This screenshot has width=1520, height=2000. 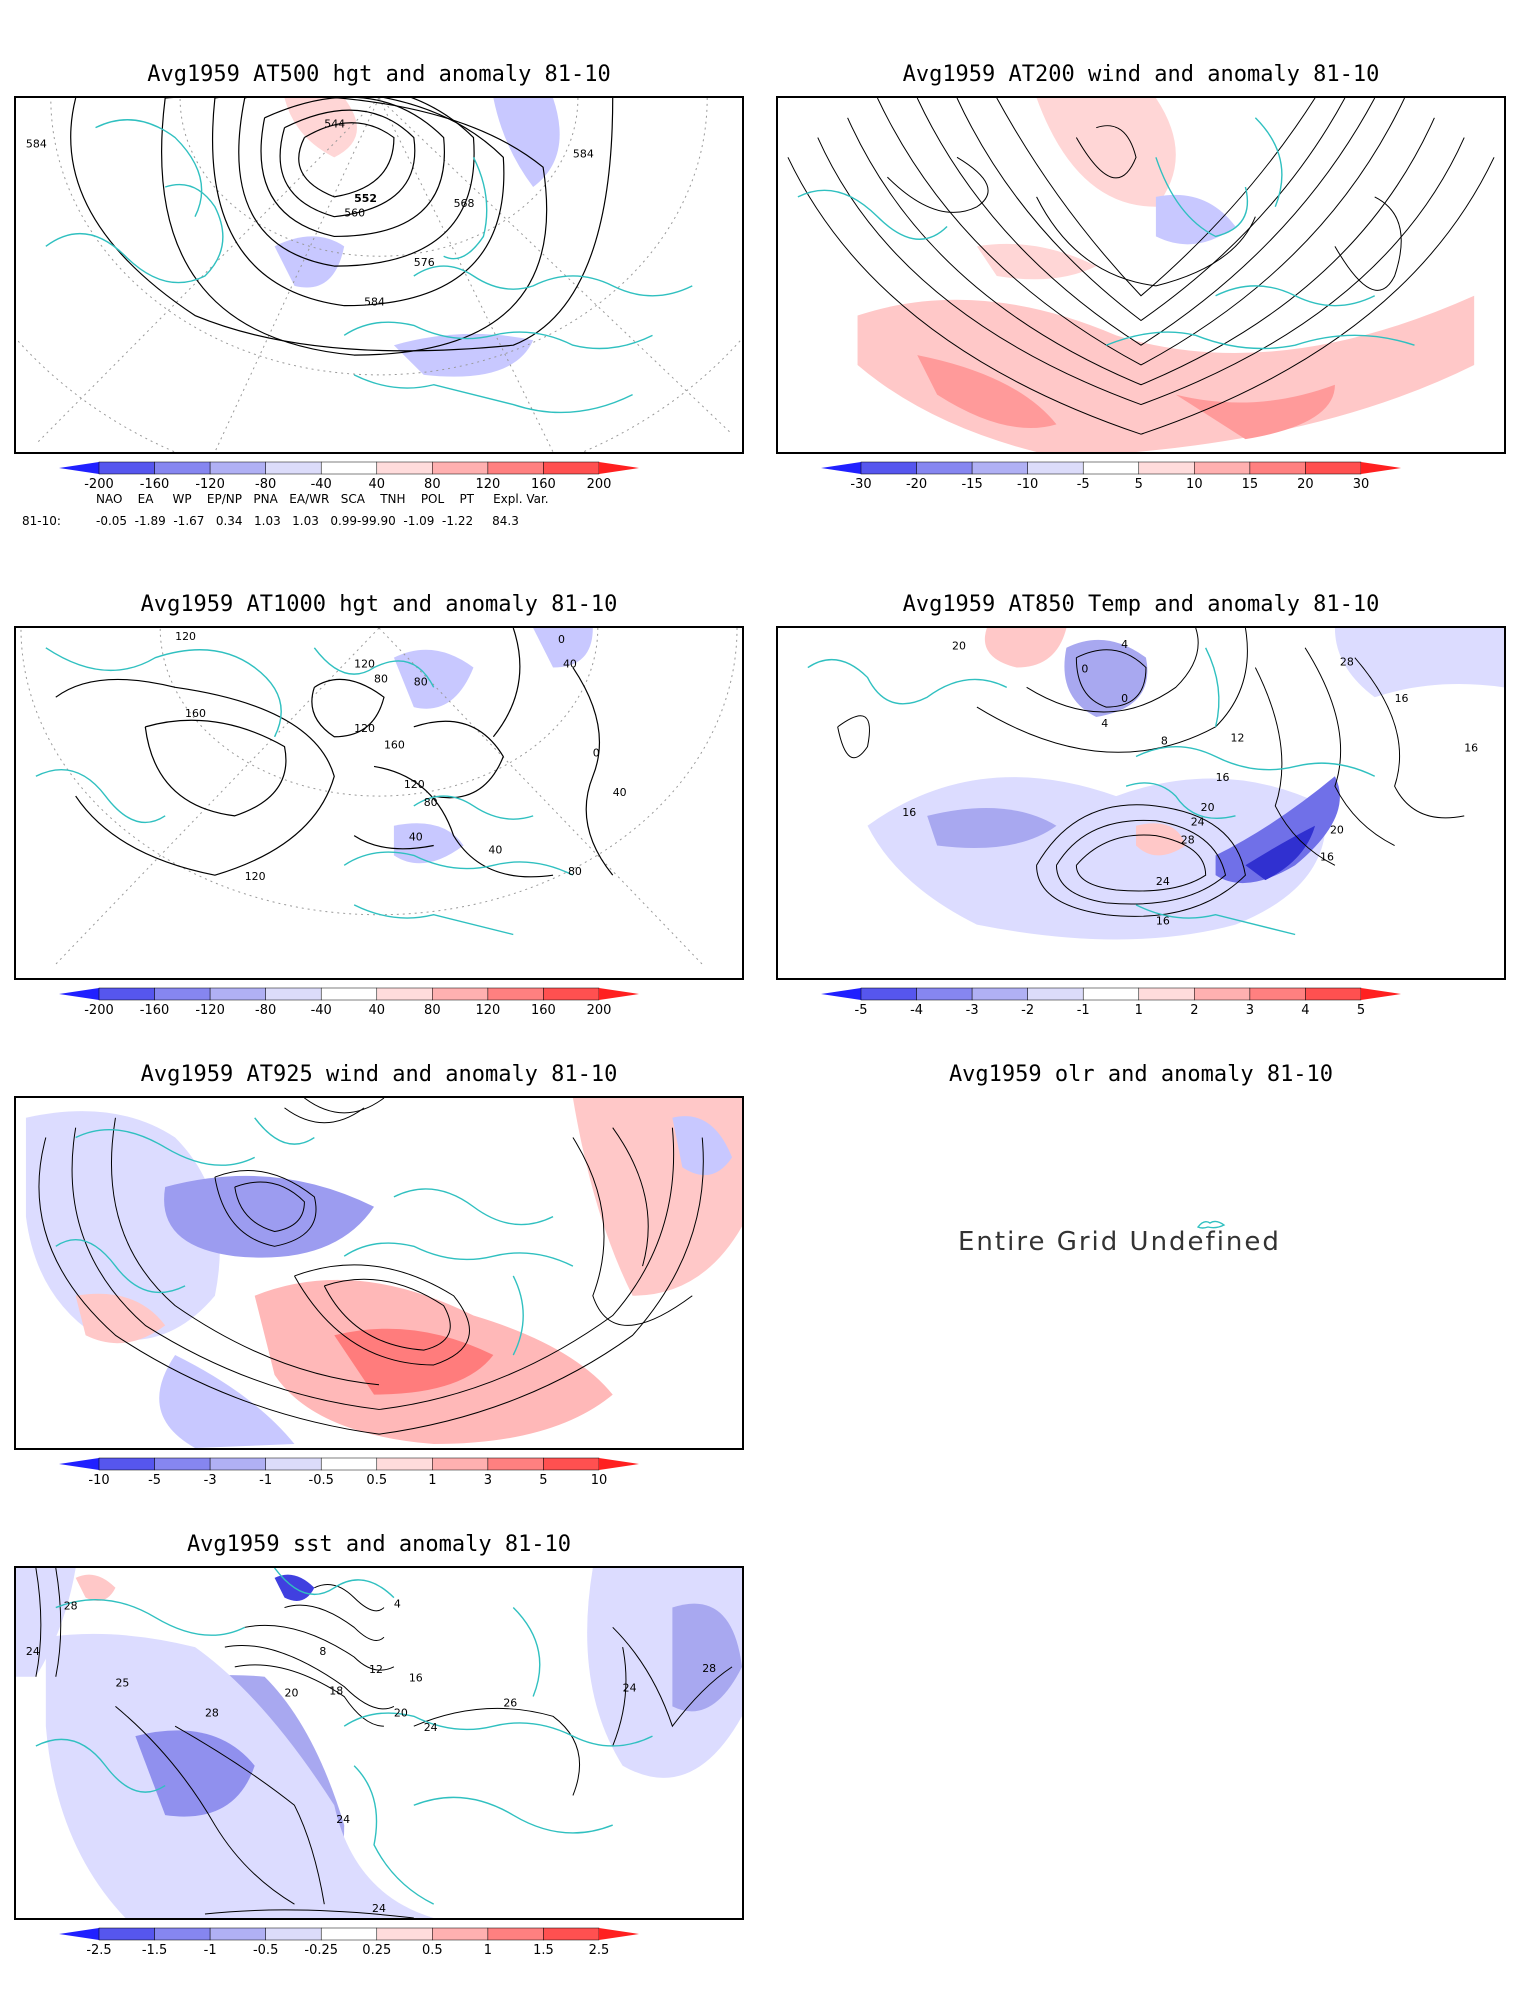 I want to click on colorbar-tick-label: 0.25, so click(x=376, y=1950).